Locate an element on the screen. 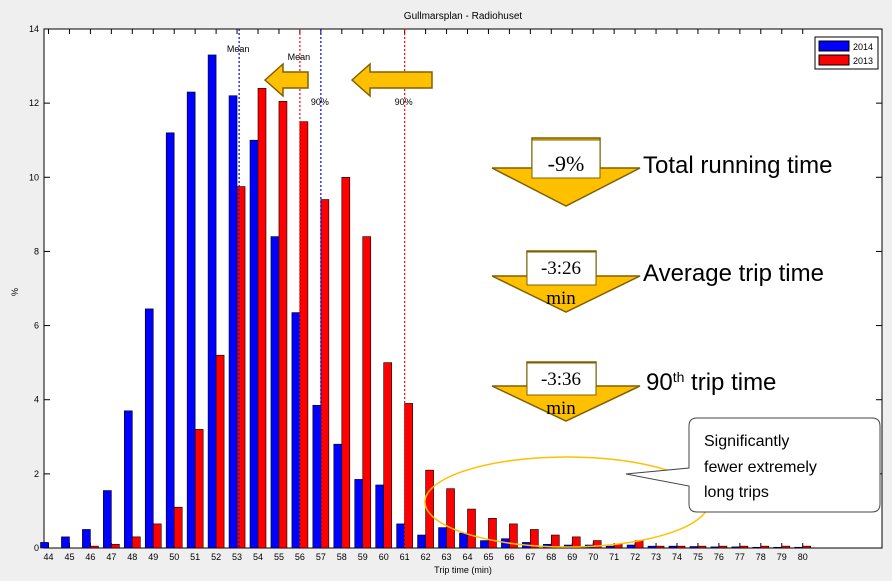 The image size is (892, 581). x-tick-label: 71 is located at coordinates (614, 557).